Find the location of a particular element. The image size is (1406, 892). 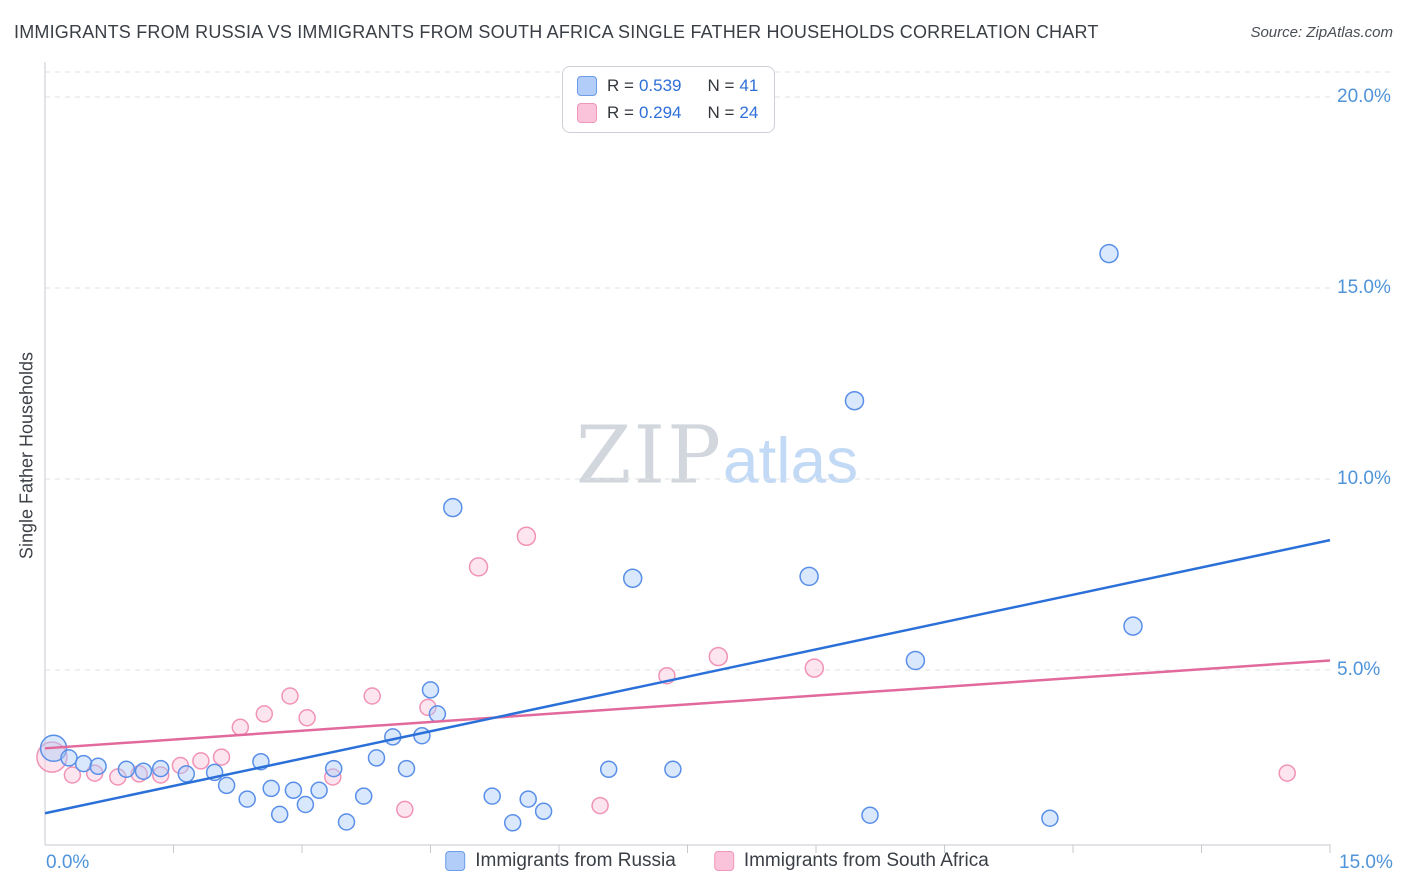

n-value: 41 is located at coordinates (749, 85).